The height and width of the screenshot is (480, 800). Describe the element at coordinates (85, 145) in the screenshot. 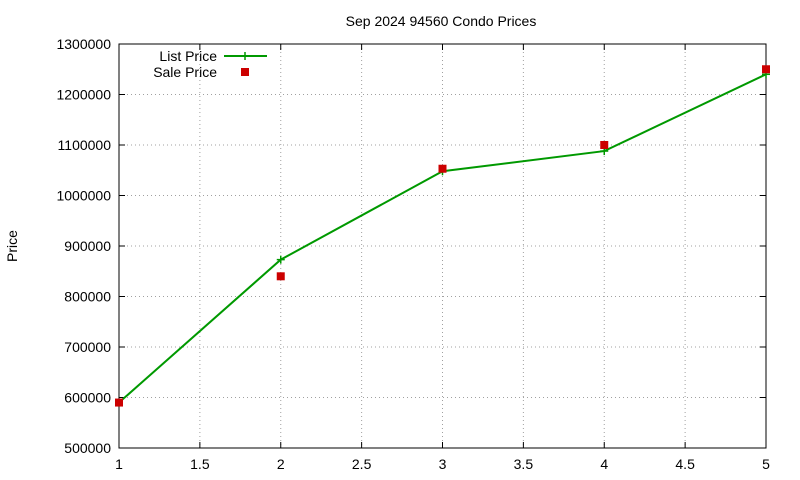

I see `y-tick-label: 1100000` at that location.